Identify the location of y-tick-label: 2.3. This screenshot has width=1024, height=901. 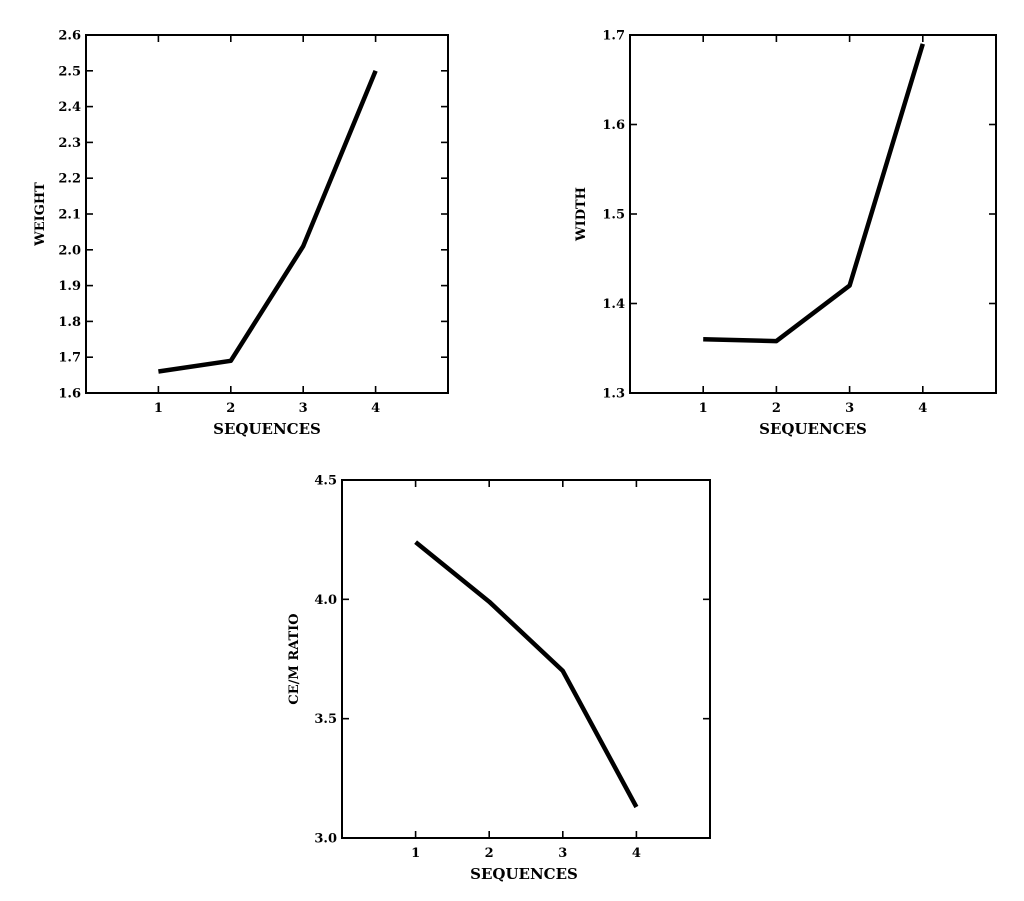
(69, 143).